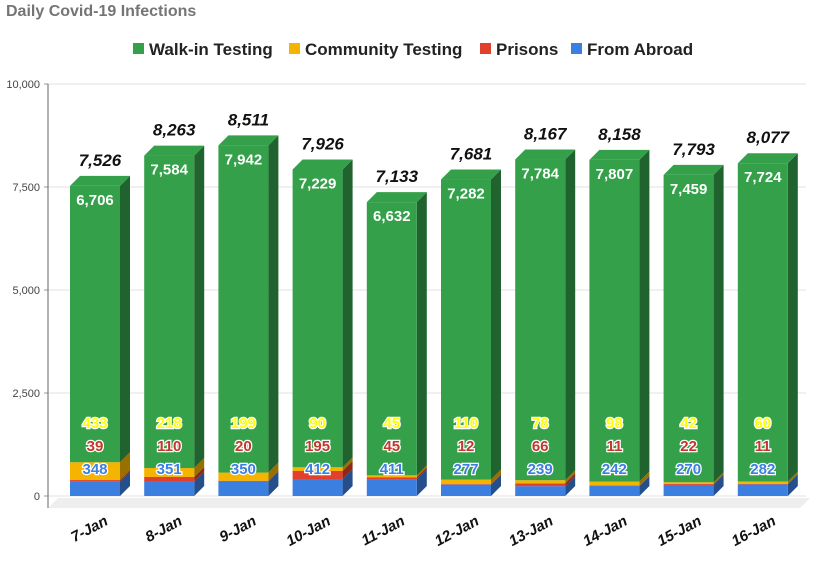 The width and height of the screenshot is (820, 567). Describe the element at coordinates (531, 531) in the screenshot. I see `x-category-label: 13-Jan` at that location.